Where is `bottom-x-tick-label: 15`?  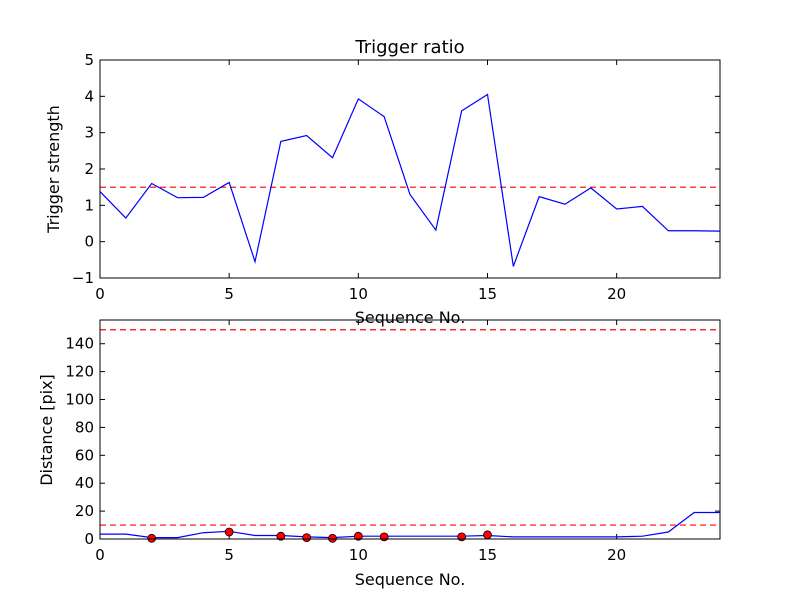 bottom-x-tick-label: 15 is located at coordinates (487, 555).